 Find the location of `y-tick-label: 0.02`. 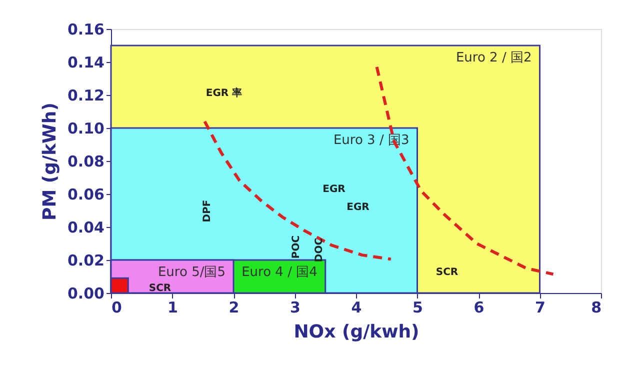

y-tick-label: 0.02 is located at coordinates (85, 261).